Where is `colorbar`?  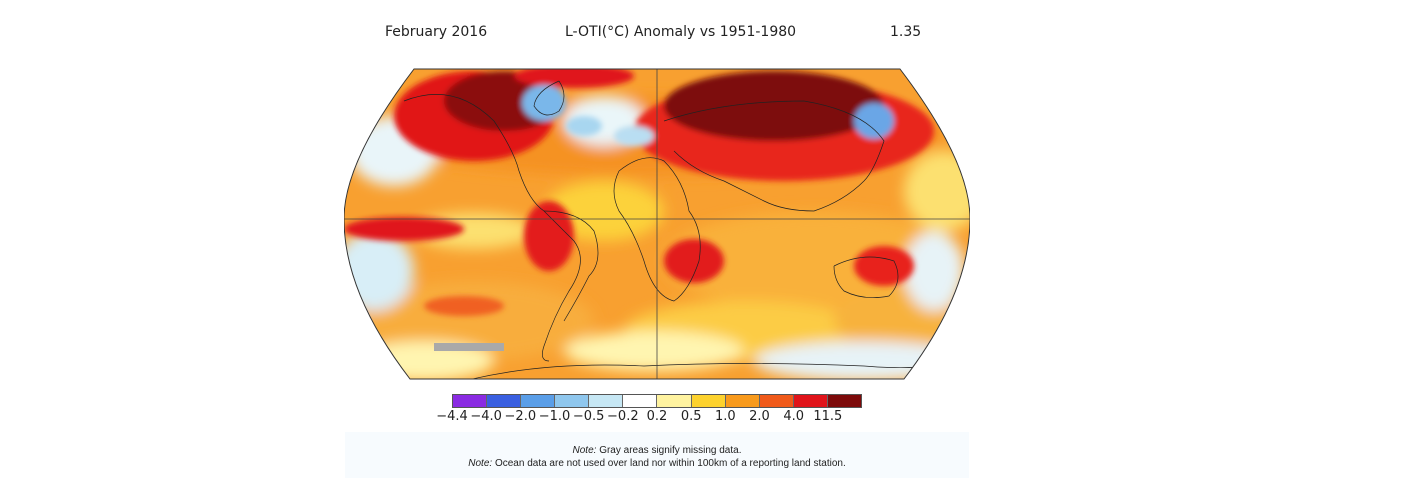
colorbar is located at coordinates (657, 401).